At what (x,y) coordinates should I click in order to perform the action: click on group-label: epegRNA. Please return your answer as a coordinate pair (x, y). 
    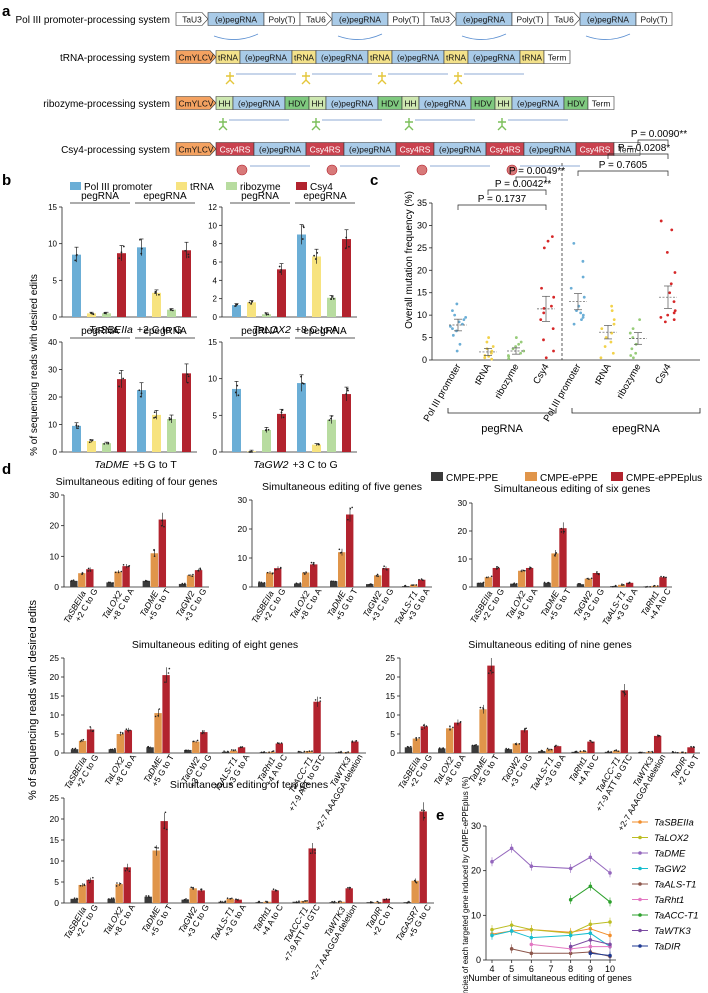
    Looking at the image, I should click on (325, 196).